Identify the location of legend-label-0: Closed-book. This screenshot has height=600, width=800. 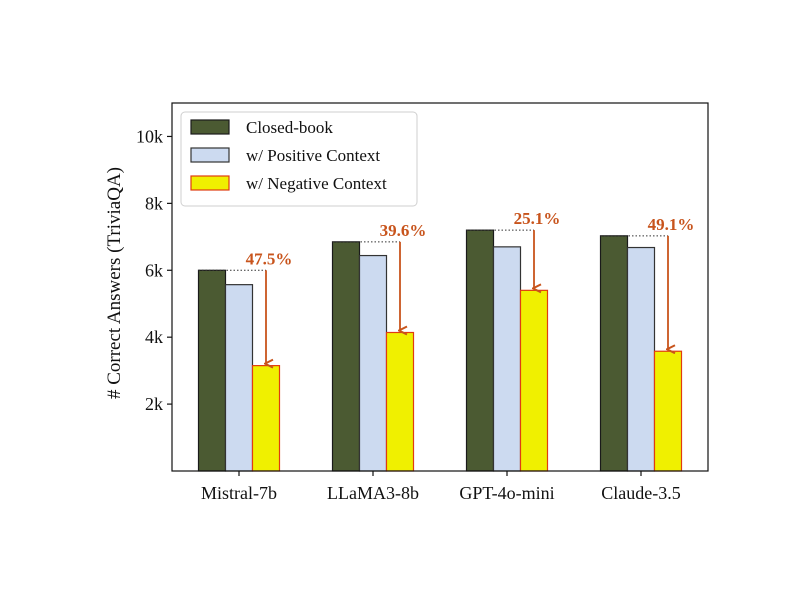
(289, 127).